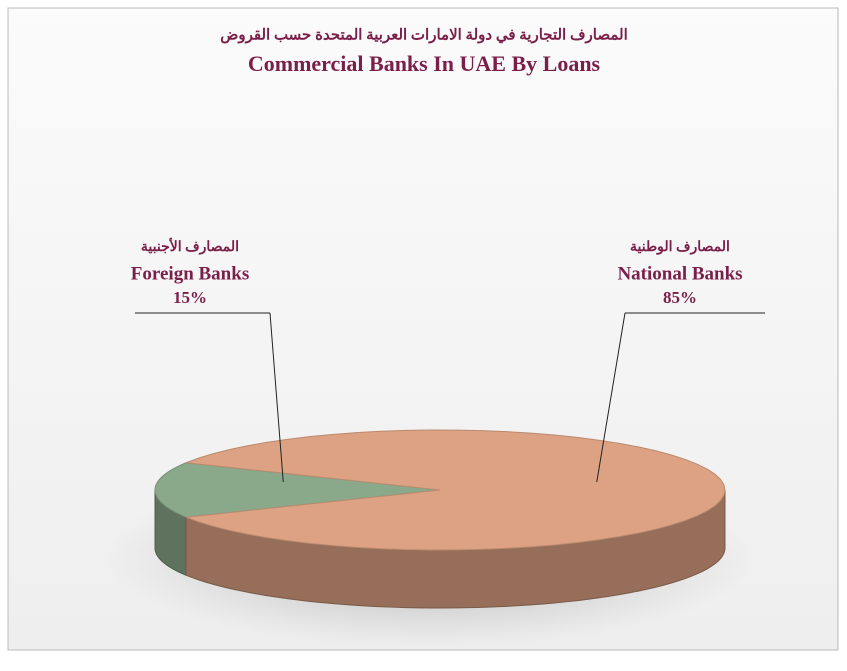  Describe the element at coordinates (680, 297) in the screenshot. I see `value-label: 85%` at that location.